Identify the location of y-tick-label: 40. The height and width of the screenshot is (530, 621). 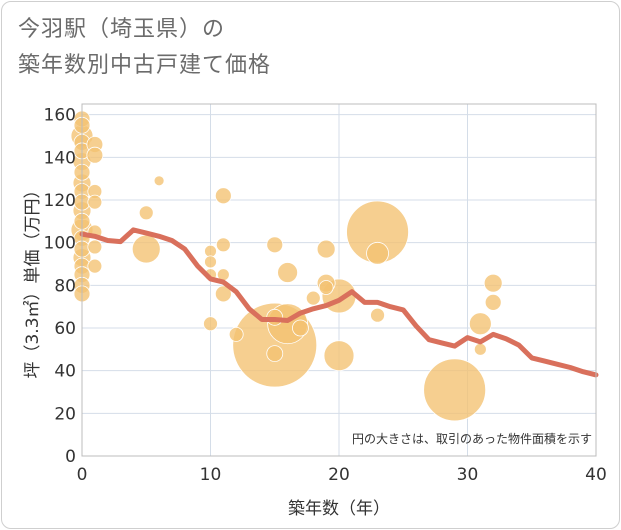
(65, 372).